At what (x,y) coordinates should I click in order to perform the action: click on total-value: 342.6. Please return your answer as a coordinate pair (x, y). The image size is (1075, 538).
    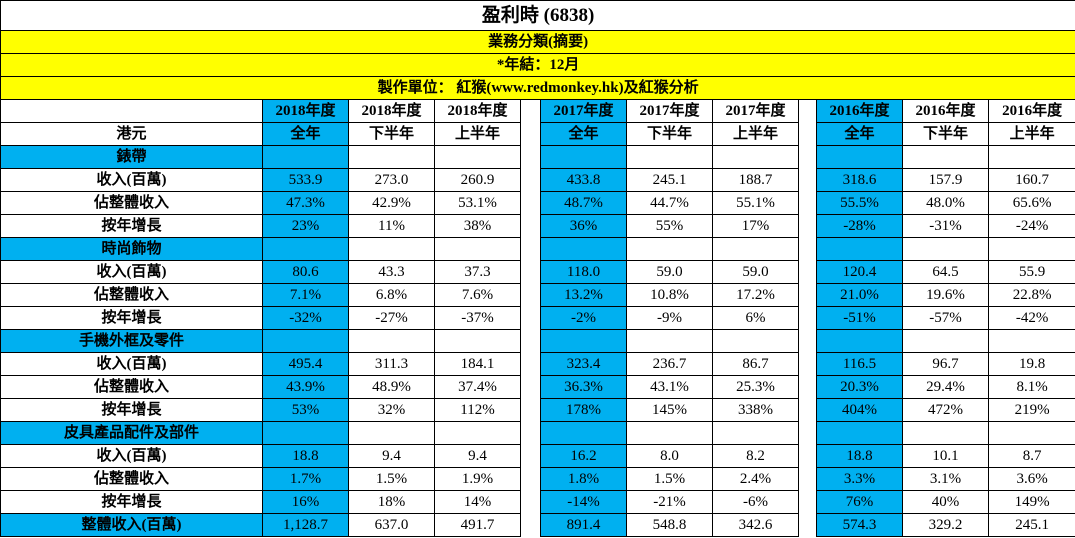
    Looking at the image, I should click on (755, 525).